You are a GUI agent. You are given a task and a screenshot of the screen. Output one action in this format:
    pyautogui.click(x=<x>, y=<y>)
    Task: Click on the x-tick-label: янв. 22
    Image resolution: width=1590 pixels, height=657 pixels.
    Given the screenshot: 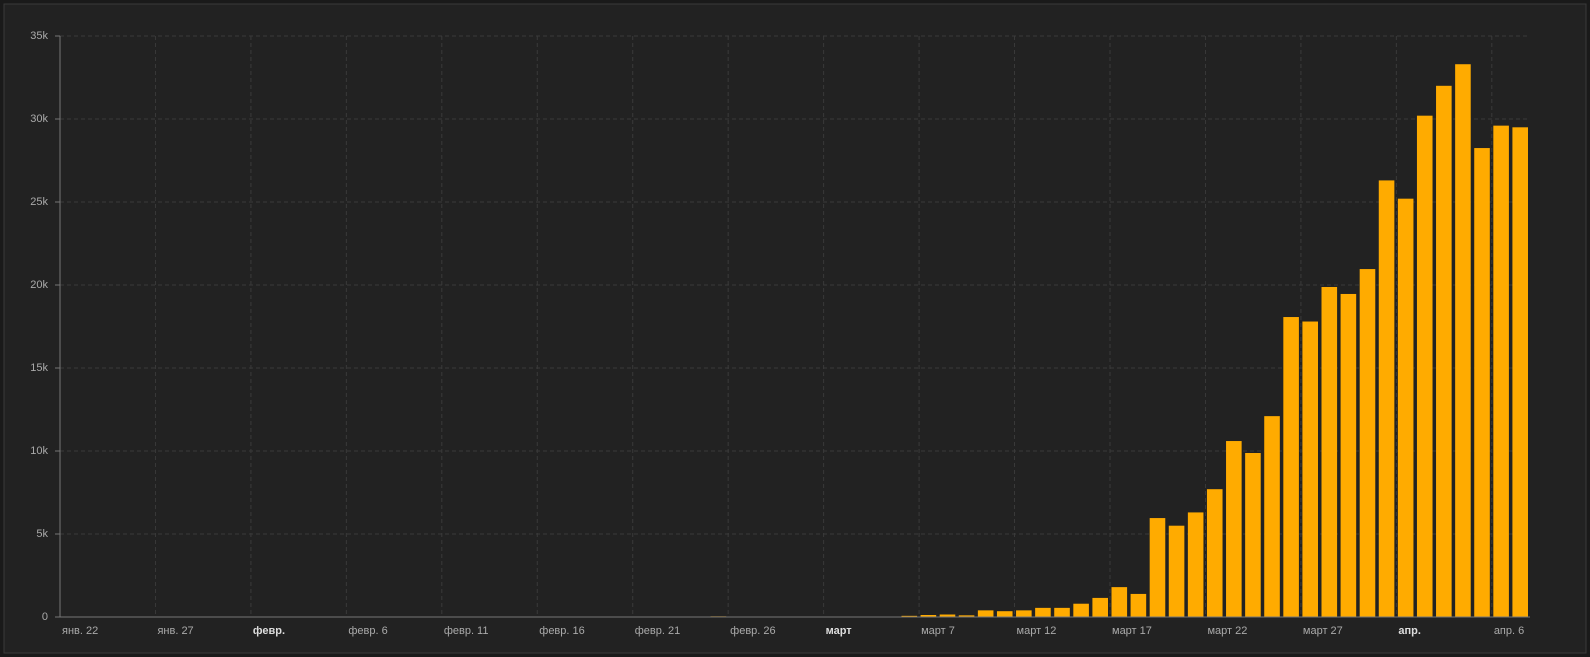 What is the action you would take?
    pyautogui.click(x=80, y=631)
    